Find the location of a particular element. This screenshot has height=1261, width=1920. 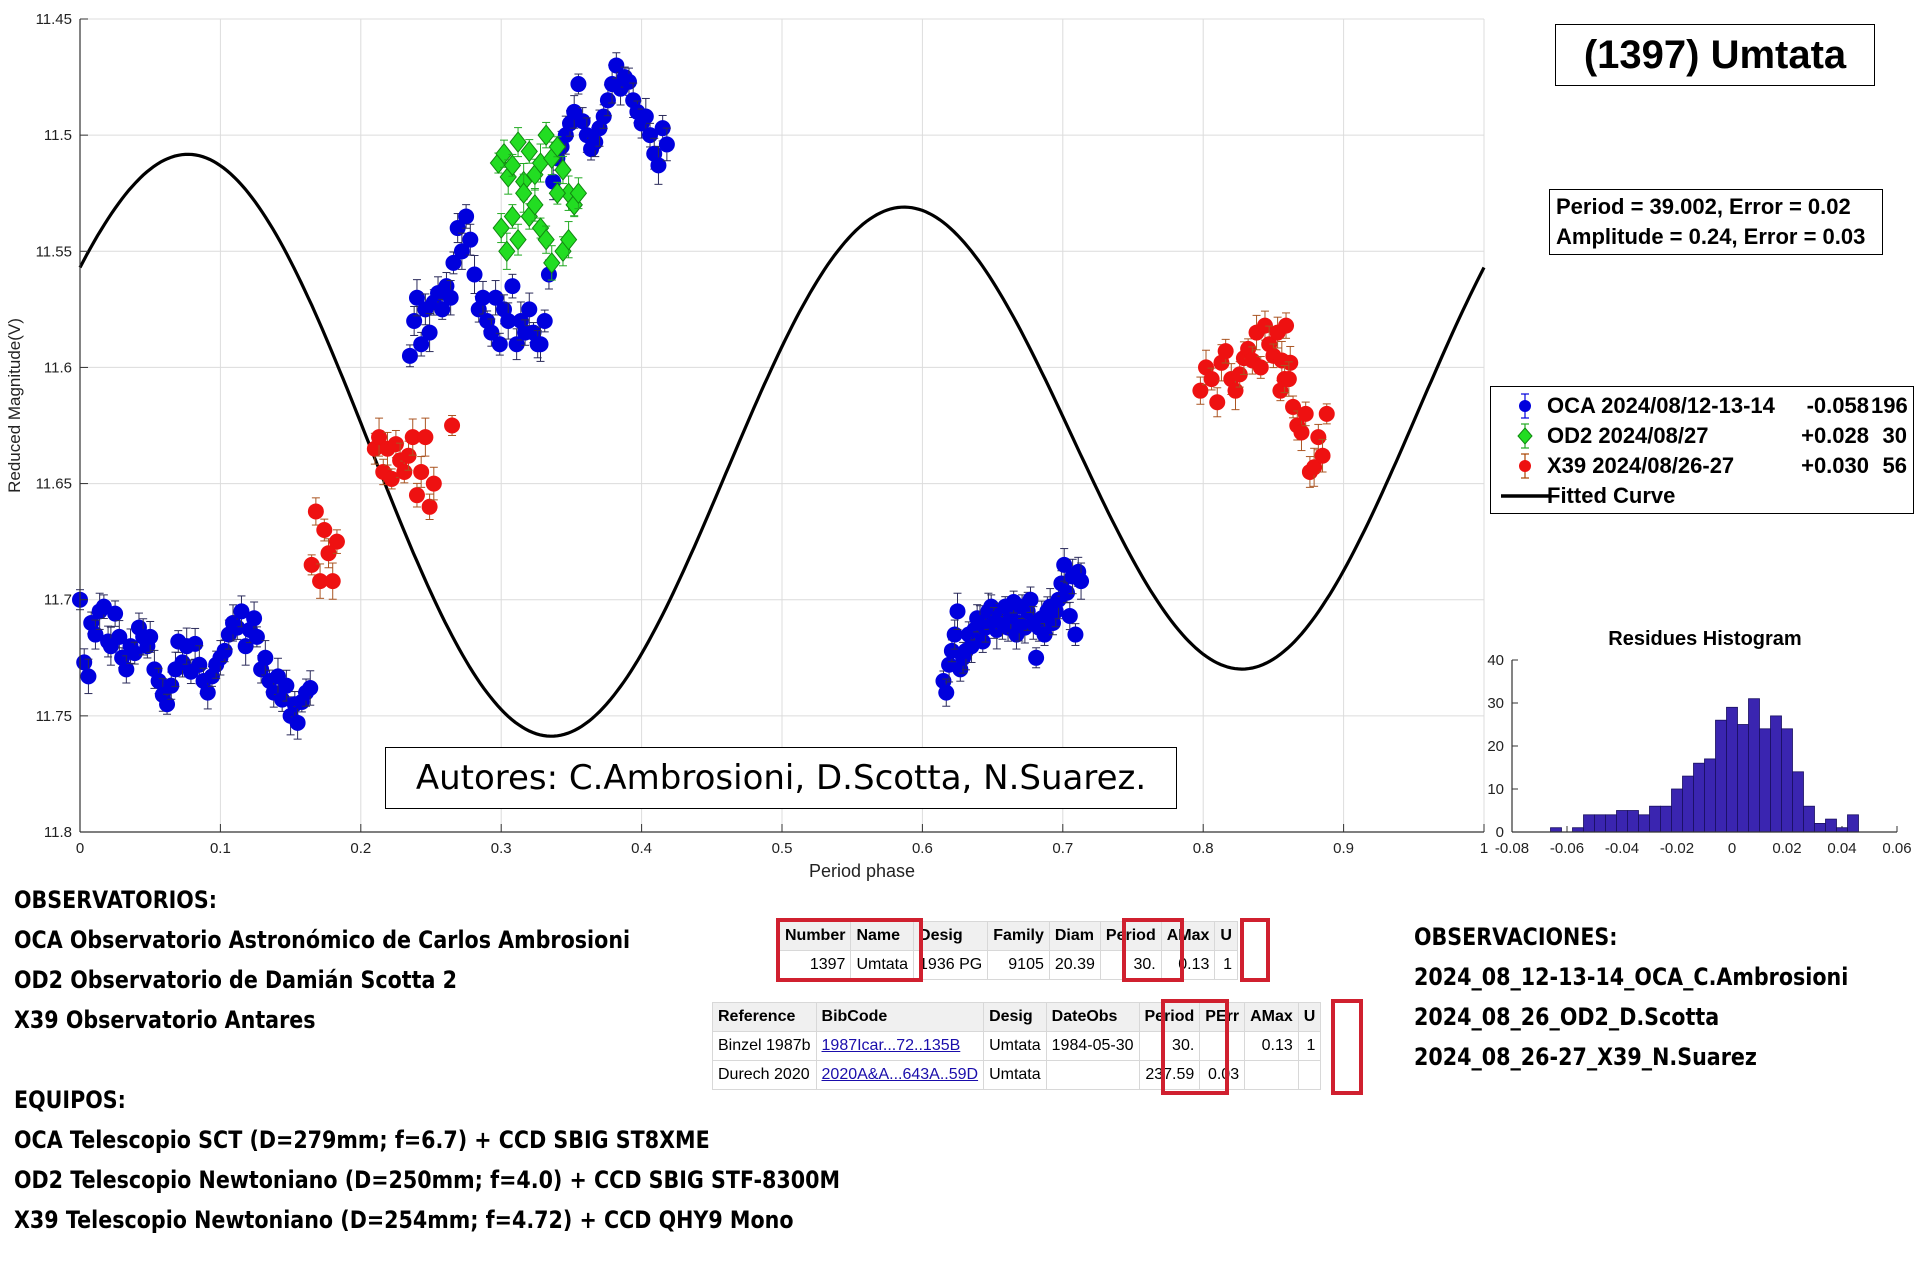

y-tick-label: 11.6 is located at coordinates (58, 367).